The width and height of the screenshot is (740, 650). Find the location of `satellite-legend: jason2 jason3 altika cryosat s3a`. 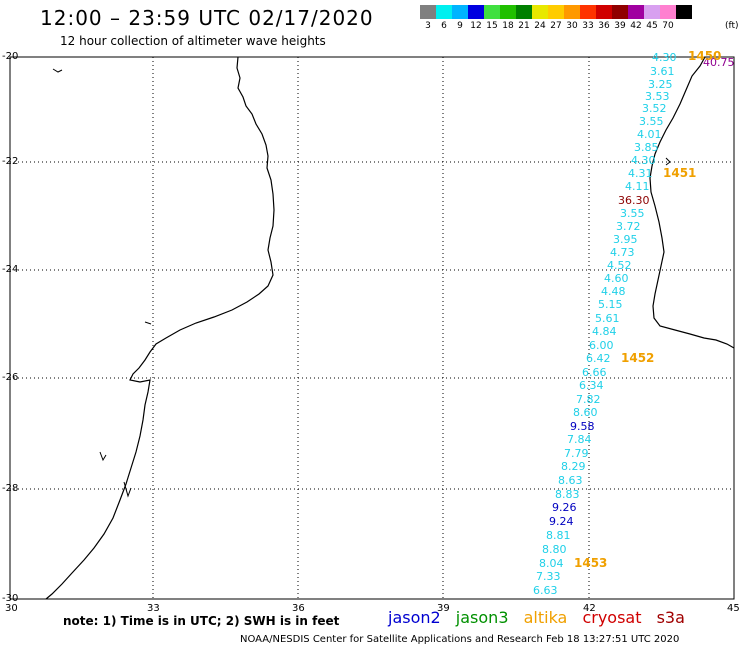

satellite-legend: jason2 jason3 altika cryosat s3a is located at coordinates (541, 617).